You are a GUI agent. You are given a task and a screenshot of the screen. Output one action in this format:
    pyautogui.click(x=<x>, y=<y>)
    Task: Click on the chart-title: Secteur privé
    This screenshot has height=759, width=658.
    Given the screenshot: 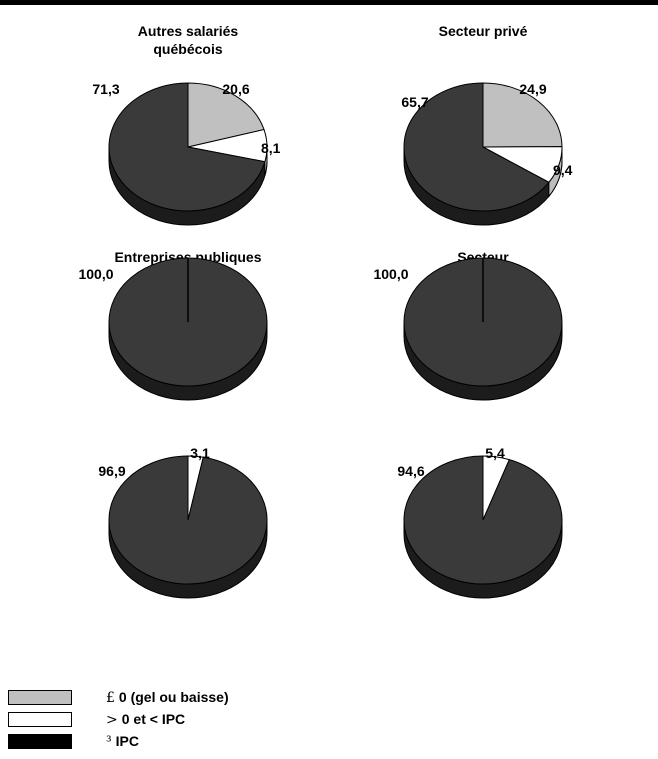 What is the action you would take?
    pyautogui.click(x=483, y=31)
    